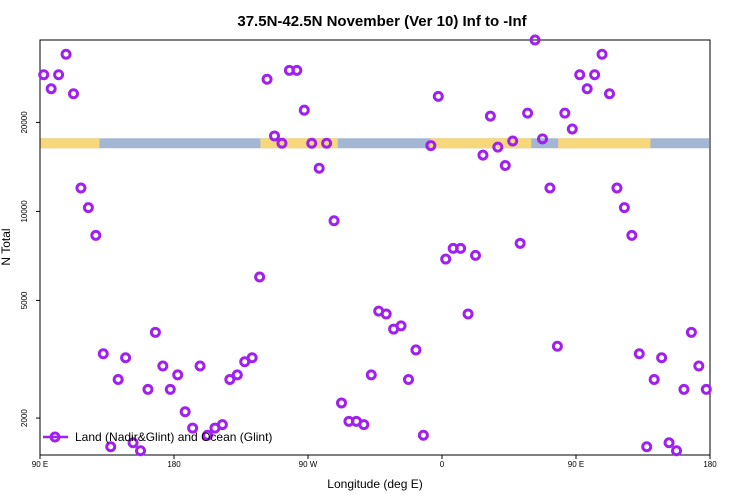 The image size is (750, 500). I want to click on y-tick-label: 2000, so click(24, 418).